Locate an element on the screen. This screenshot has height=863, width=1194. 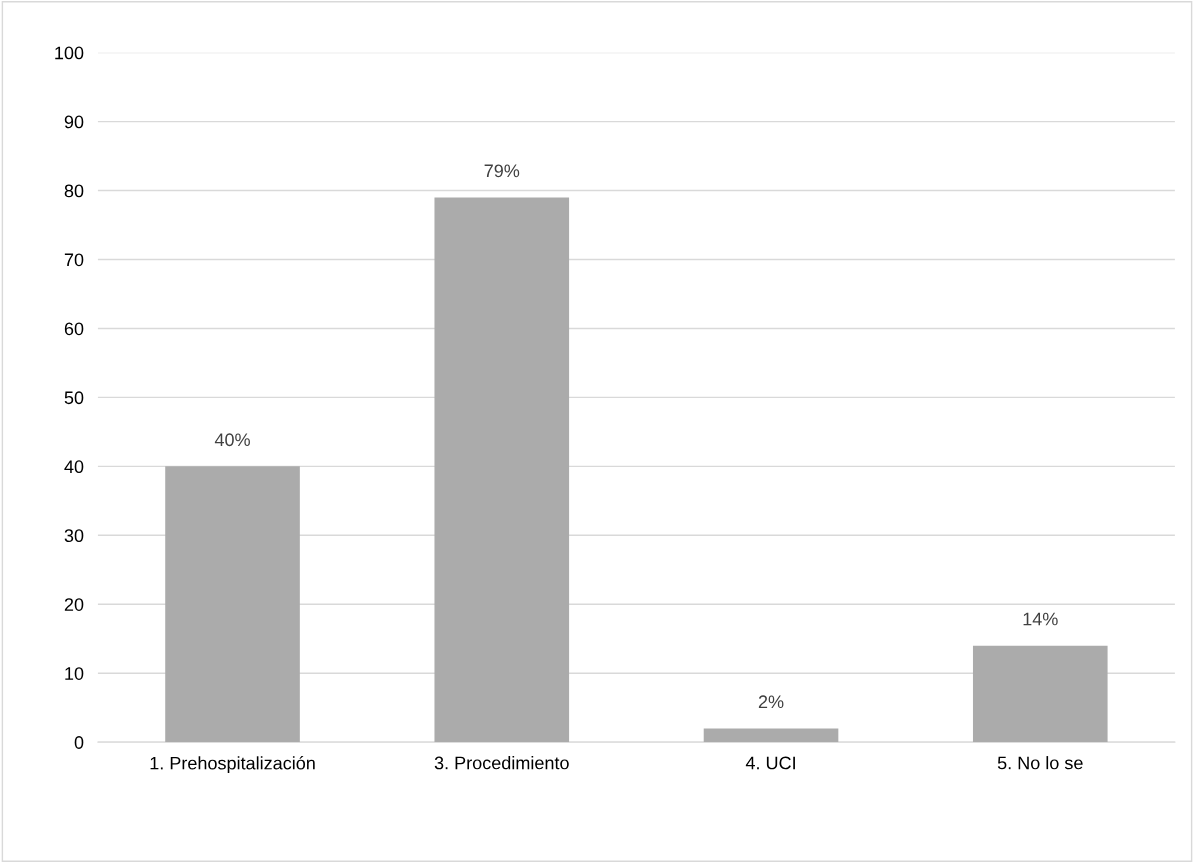
x-tick-label: 5. No lo se is located at coordinates (1040, 763).